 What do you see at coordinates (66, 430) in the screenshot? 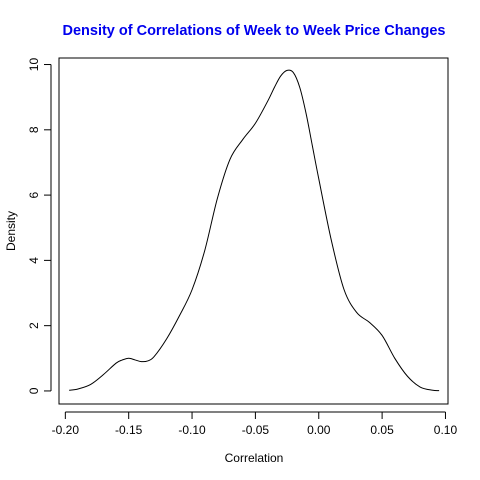
I see `x-tick-label: -0.20` at bounding box center [66, 430].